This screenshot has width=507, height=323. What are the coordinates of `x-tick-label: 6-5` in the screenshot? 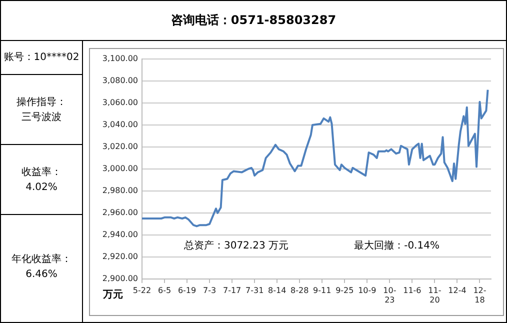 It's located at (165, 290).